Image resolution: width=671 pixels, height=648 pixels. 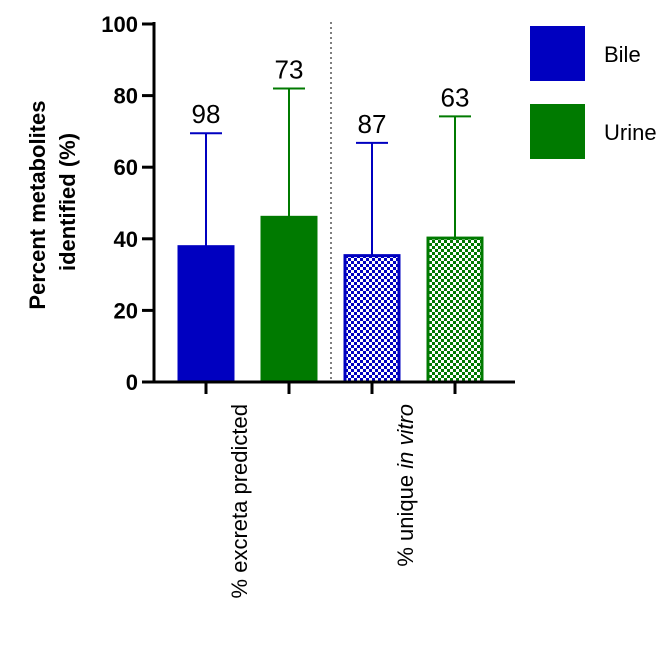 What do you see at coordinates (126, 96) in the screenshot?
I see `y-tick-label: 80` at bounding box center [126, 96].